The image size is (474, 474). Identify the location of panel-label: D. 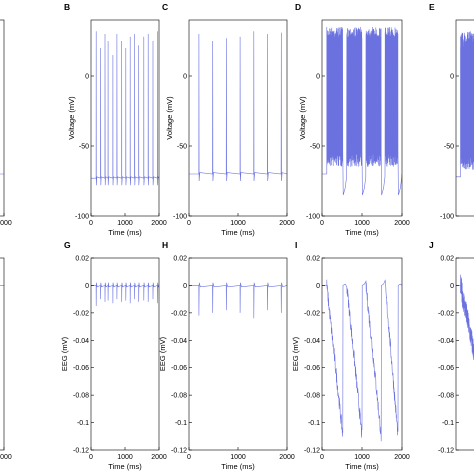
(298, 7).